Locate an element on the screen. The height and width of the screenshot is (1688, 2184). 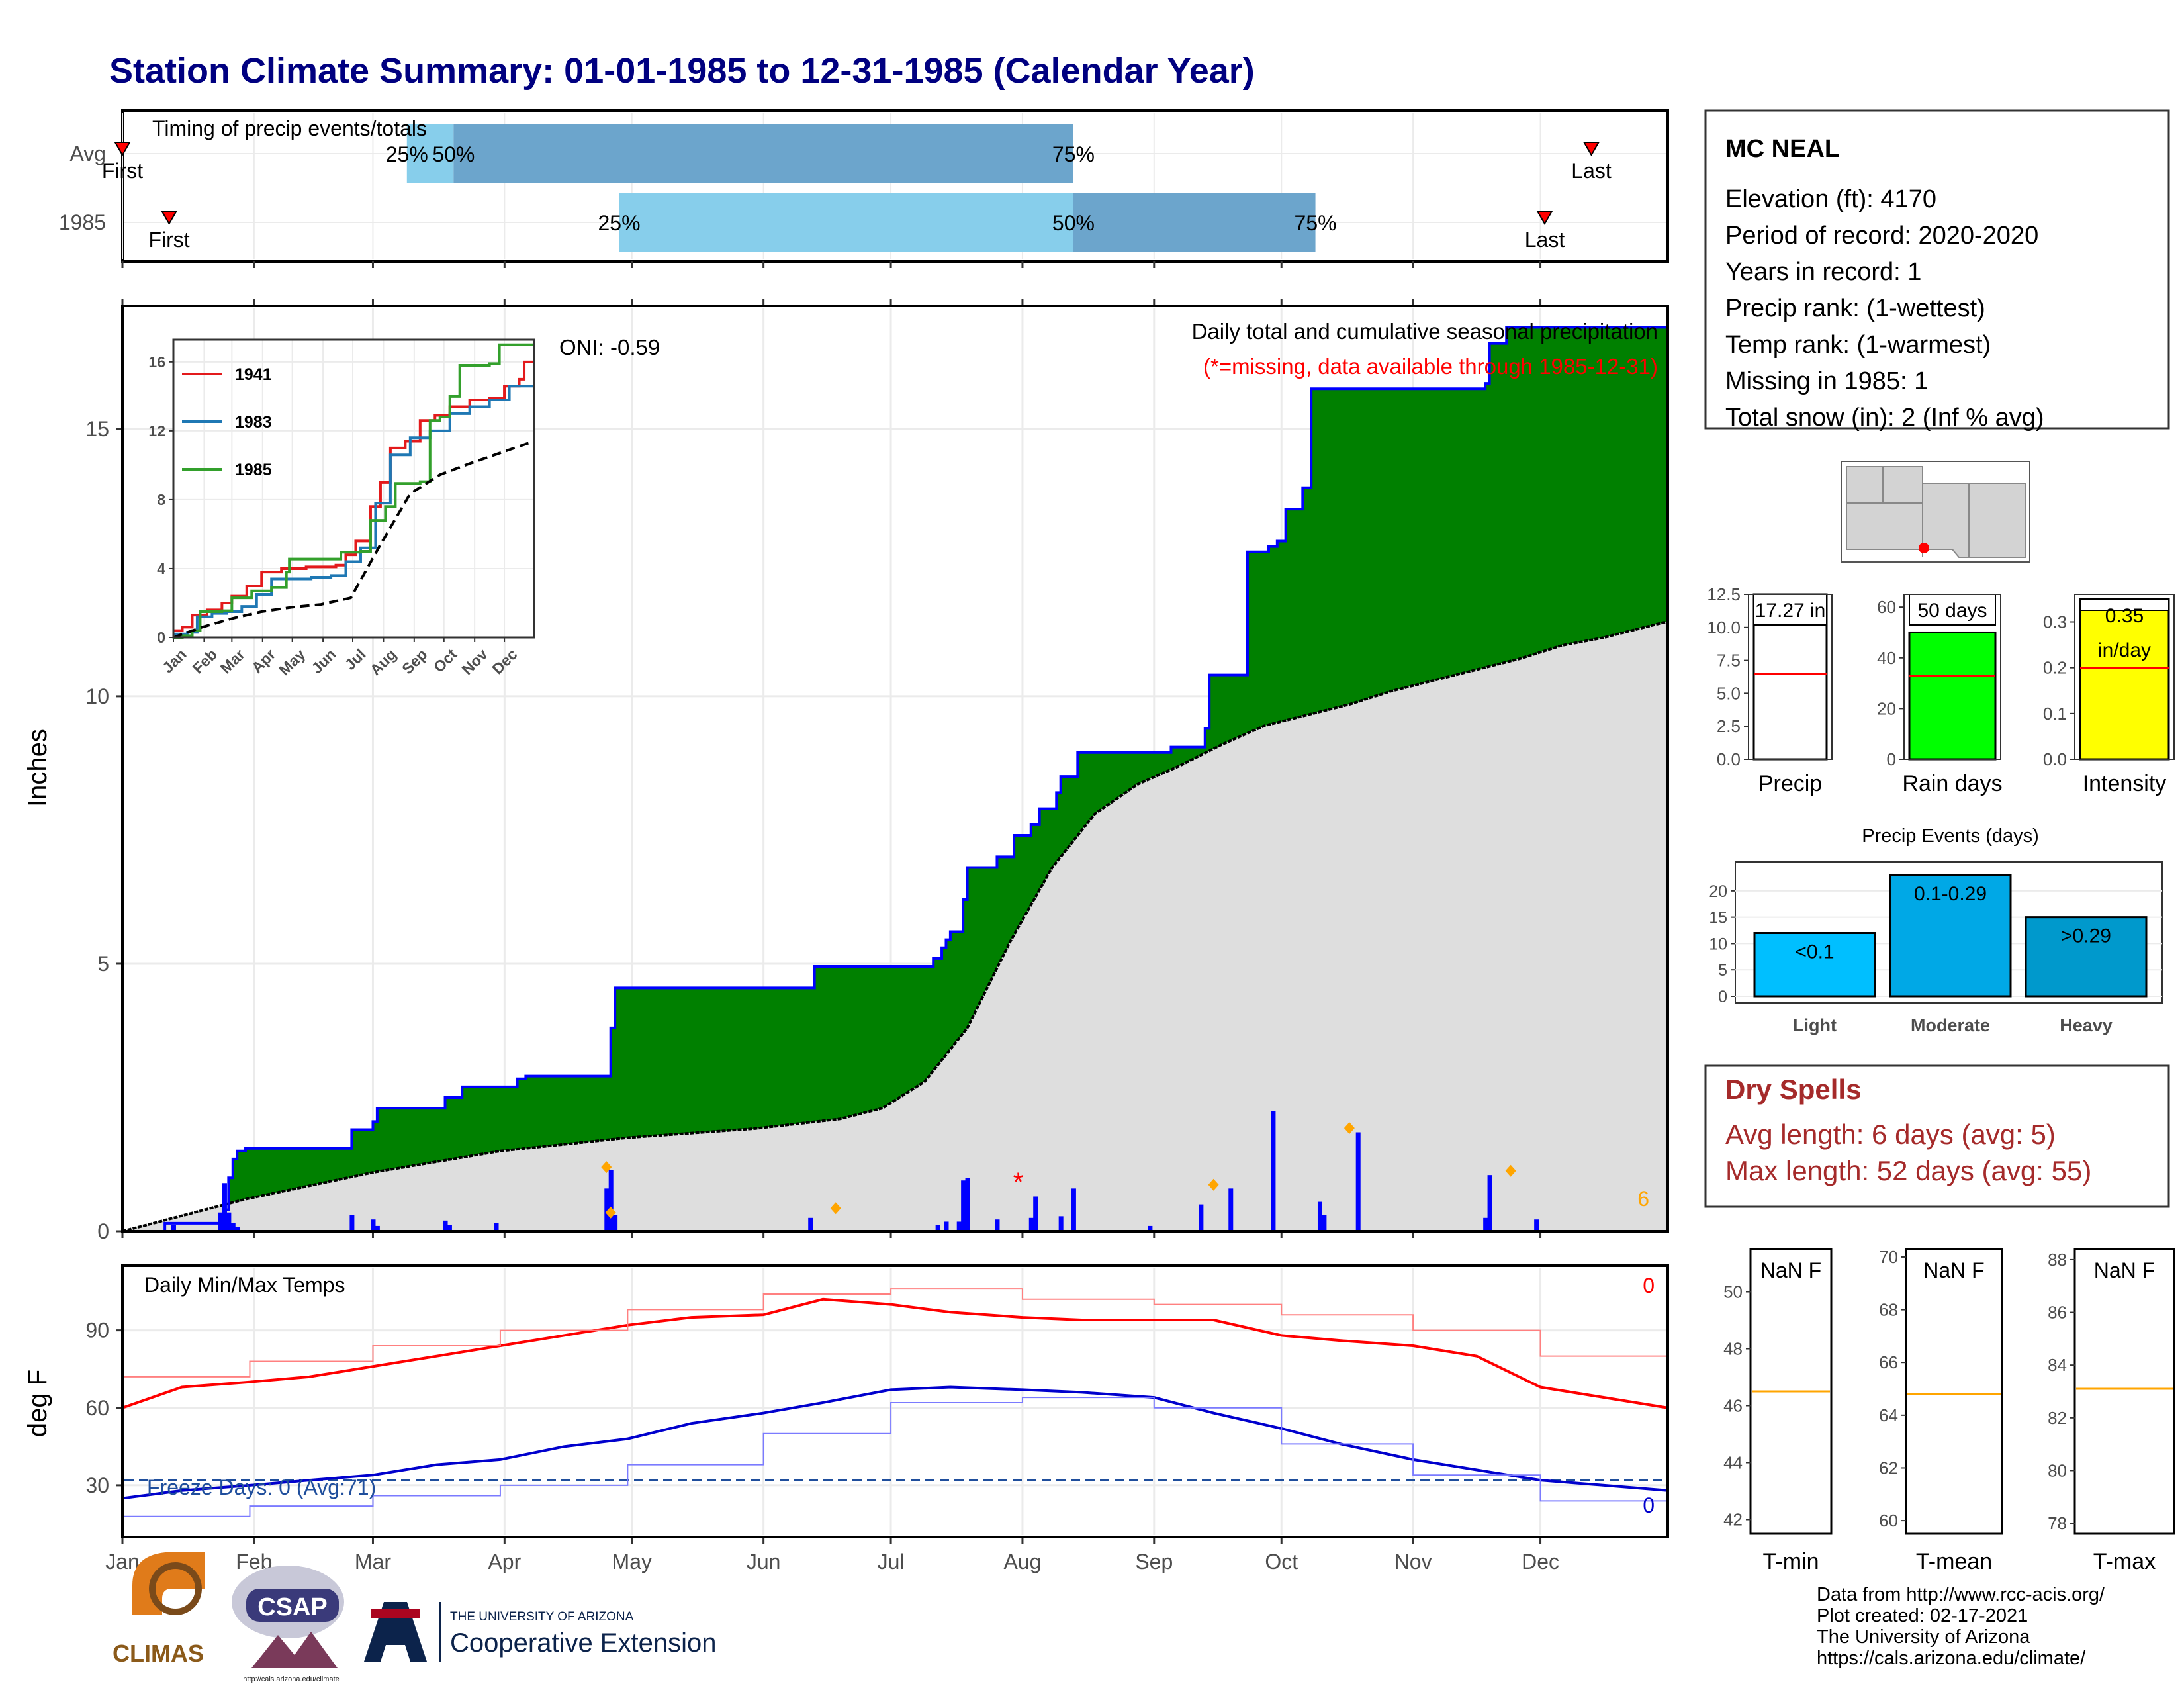
temp-series-avg-max is located at coordinates (895, 1333).